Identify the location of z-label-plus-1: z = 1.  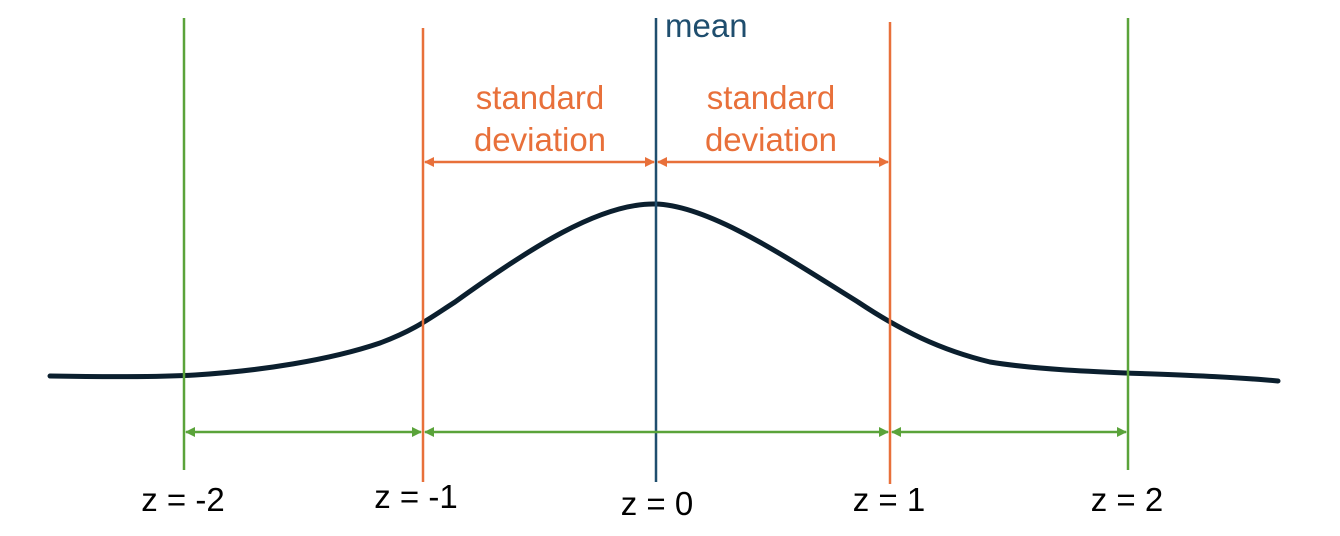
(889, 499).